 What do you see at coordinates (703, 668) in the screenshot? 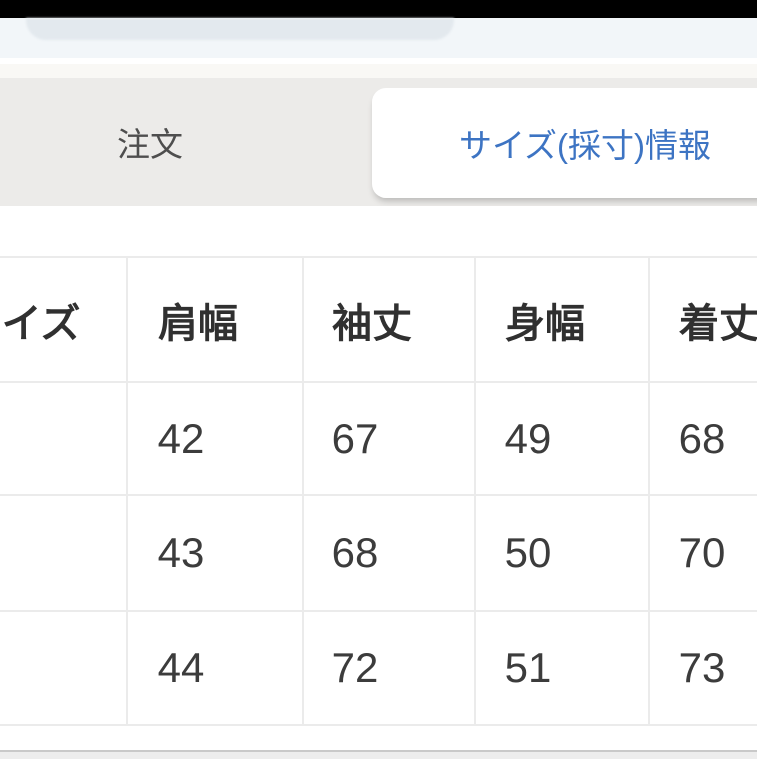
I see `table-cell: 73` at bounding box center [703, 668].